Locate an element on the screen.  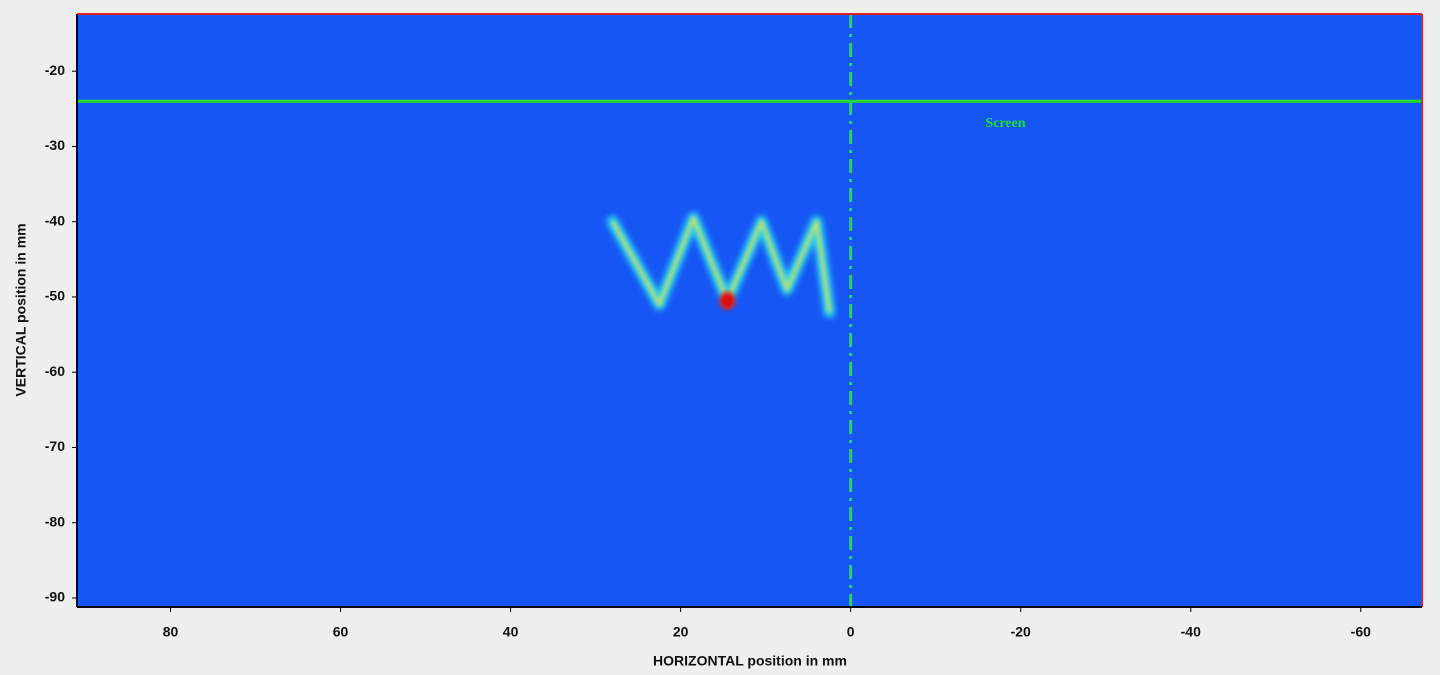
x-tick-label: 20 is located at coordinates (681, 632).